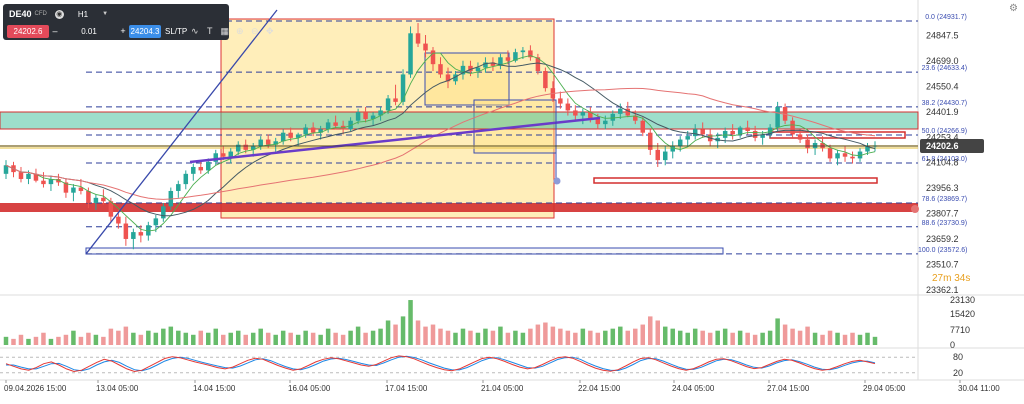  I want to click on time-tick-label: 30.04 11:00, so click(979, 388).